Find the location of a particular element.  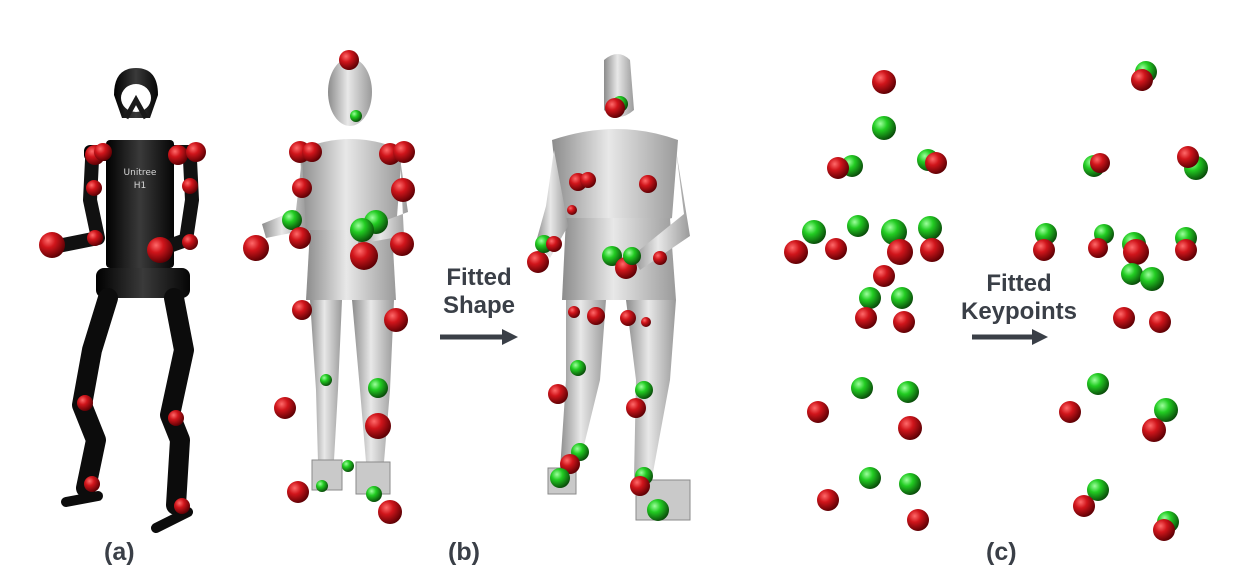

fitted-shape-label: Fitted Shape is located at coordinates (479, 292).